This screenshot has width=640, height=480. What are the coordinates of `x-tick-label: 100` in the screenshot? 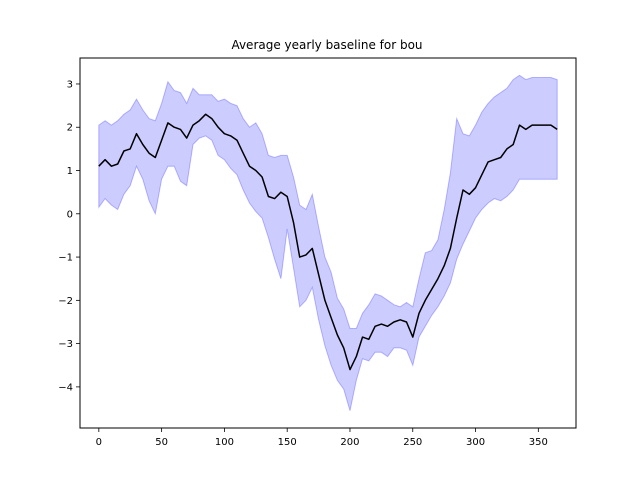 It's located at (224, 442).